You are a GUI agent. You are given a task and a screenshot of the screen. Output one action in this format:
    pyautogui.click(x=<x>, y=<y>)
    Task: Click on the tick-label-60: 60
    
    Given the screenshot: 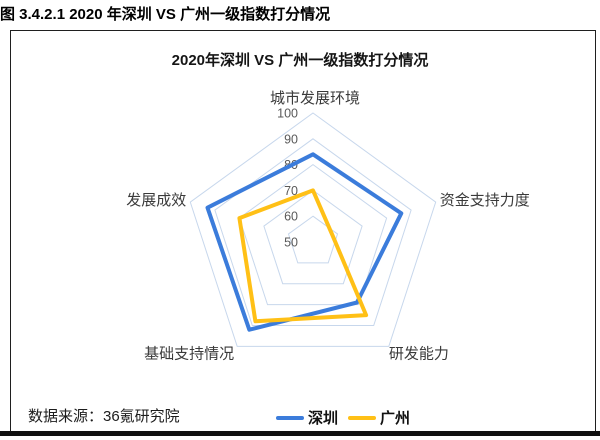 What is the action you would take?
    pyautogui.click(x=291, y=217)
    